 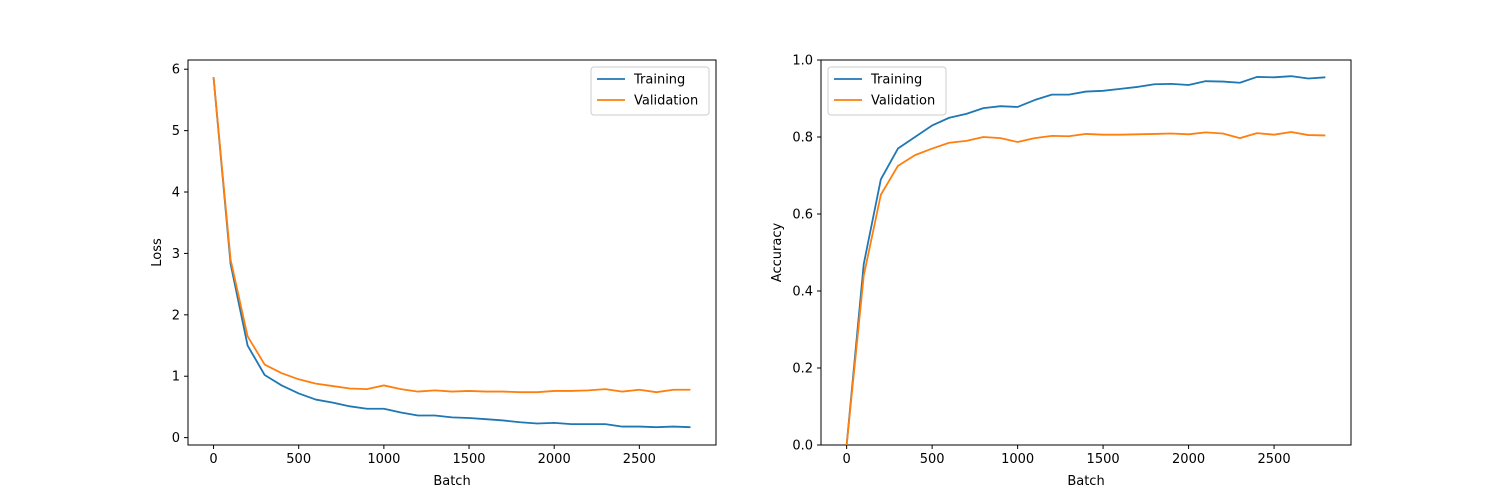 What do you see at coordinates (157, 252) in the screenshot?
I see `y-axis-label: Loss` at bounding box center [157, 252].